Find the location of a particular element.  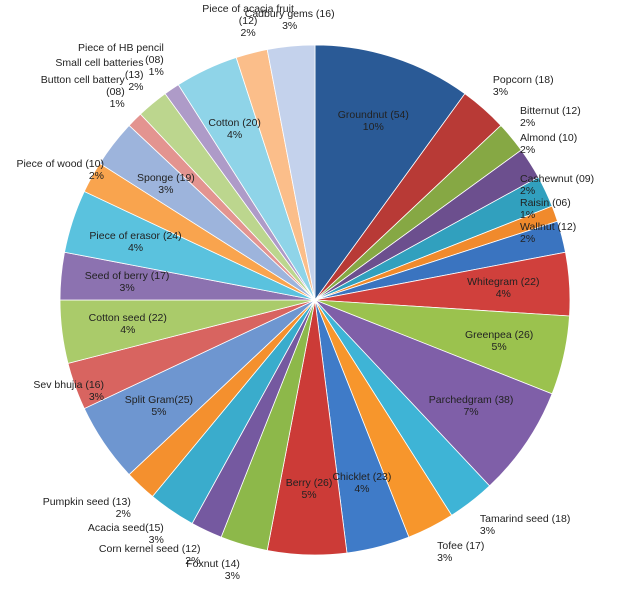

category-label: Seed of berry (17) is located at coordinates (127, 276).